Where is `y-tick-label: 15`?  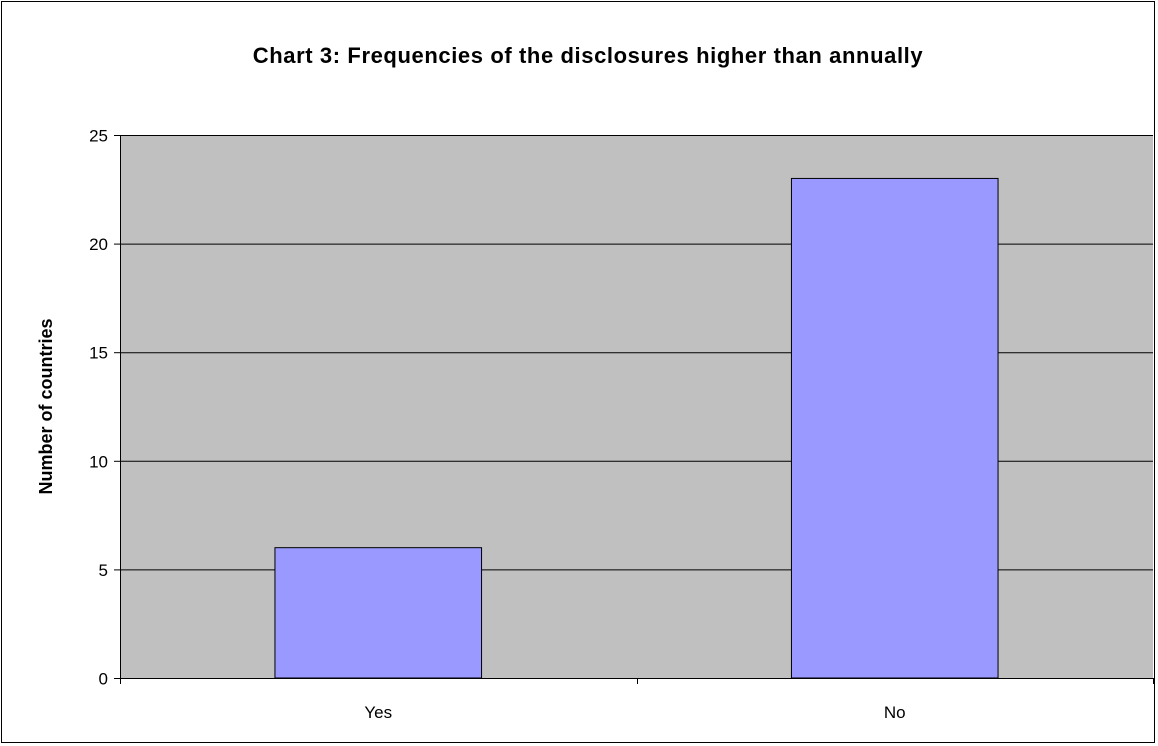 y-tick-label: 15 is located at coordinates (98, 353).